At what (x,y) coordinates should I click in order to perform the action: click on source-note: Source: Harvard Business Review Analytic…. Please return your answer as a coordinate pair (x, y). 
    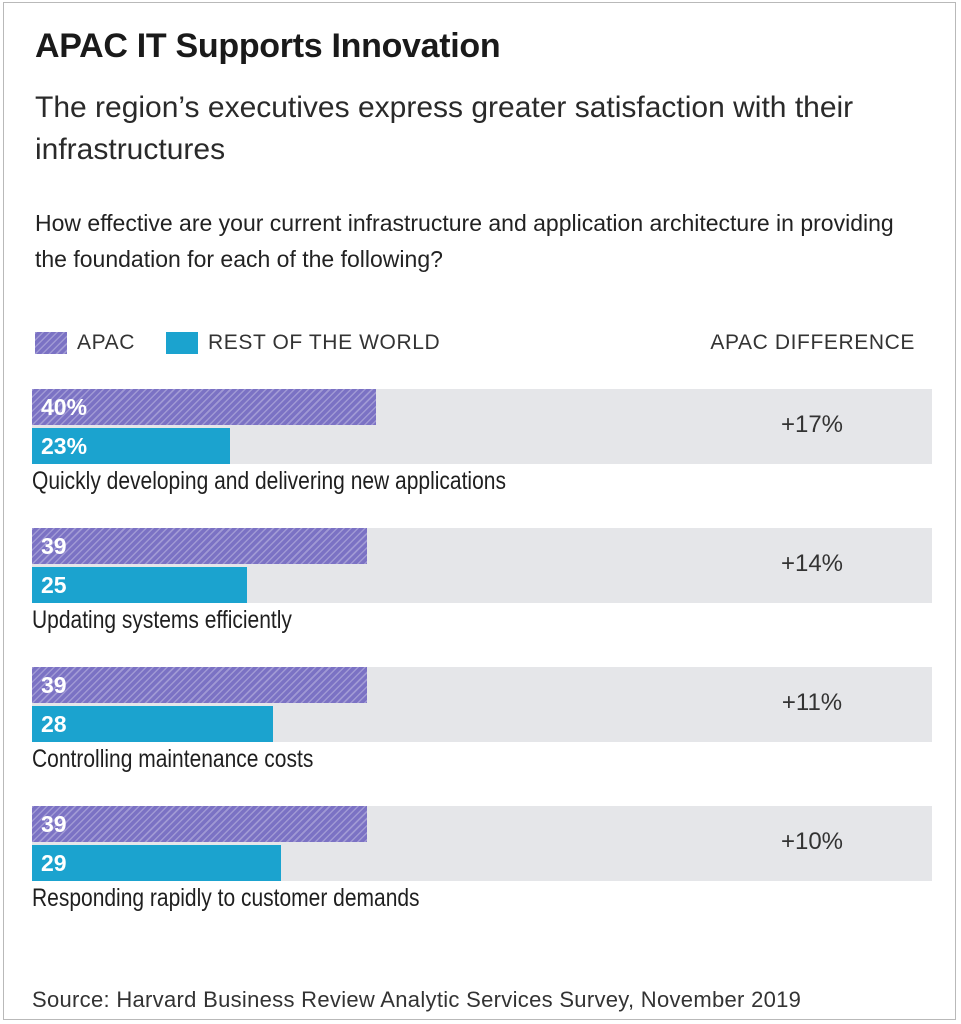
    Looking at the image, I should click on (417, 999).